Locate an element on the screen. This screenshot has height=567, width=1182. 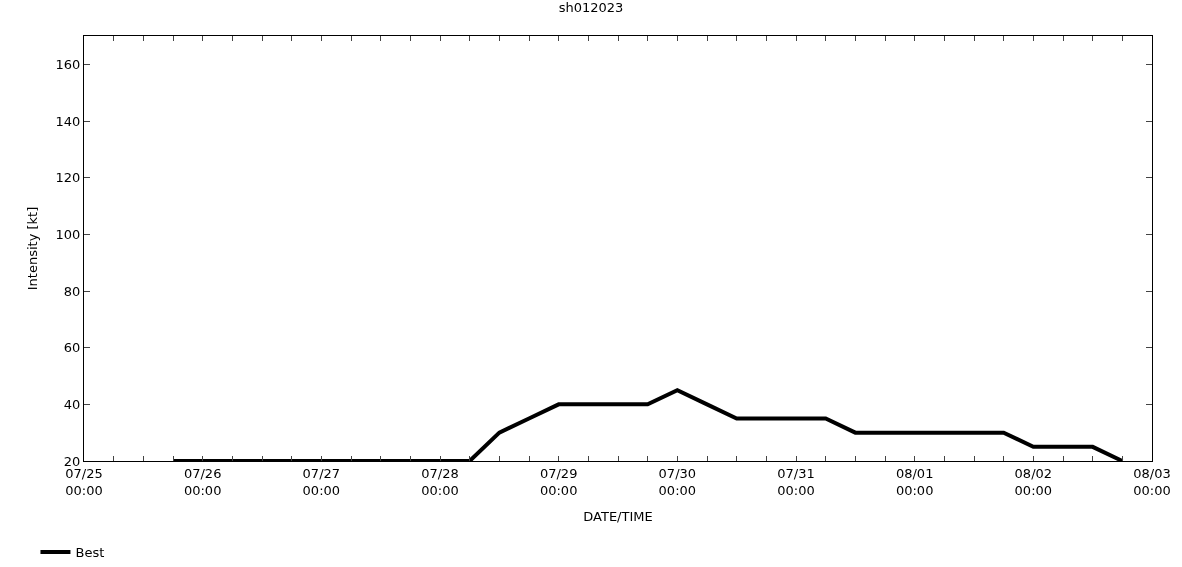
x-tick-label: 07/29 00:00 is located at coordinates (558, 481).